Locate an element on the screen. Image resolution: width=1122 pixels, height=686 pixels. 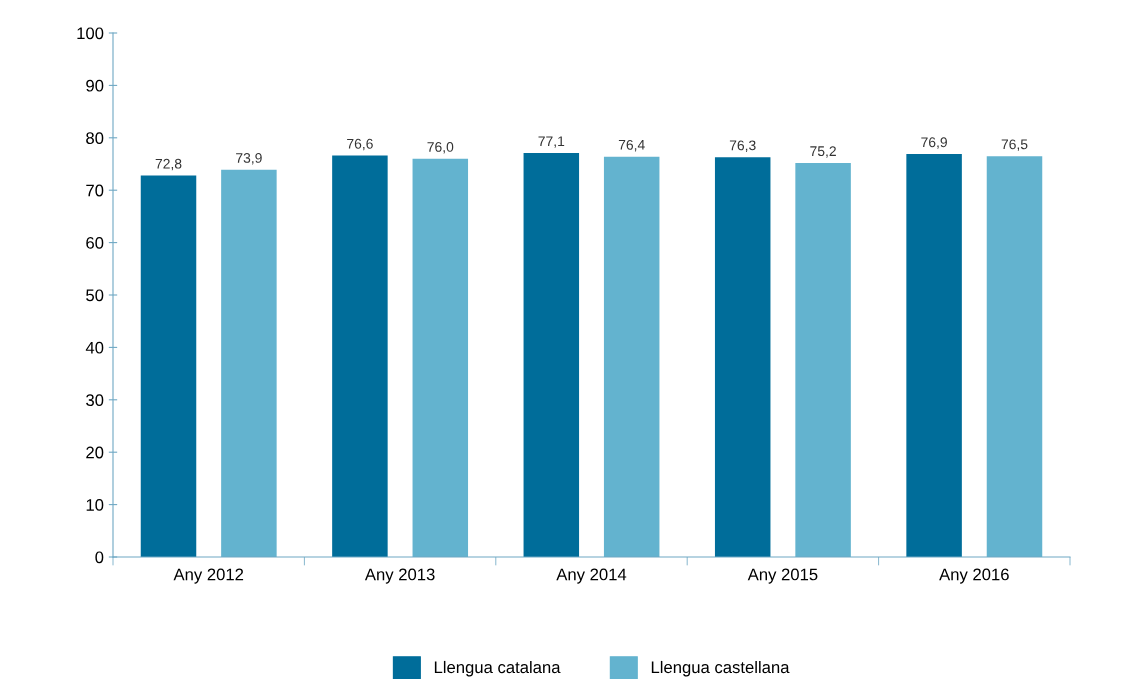
y-tick-label: 60 is located at coordinates (95, 243).